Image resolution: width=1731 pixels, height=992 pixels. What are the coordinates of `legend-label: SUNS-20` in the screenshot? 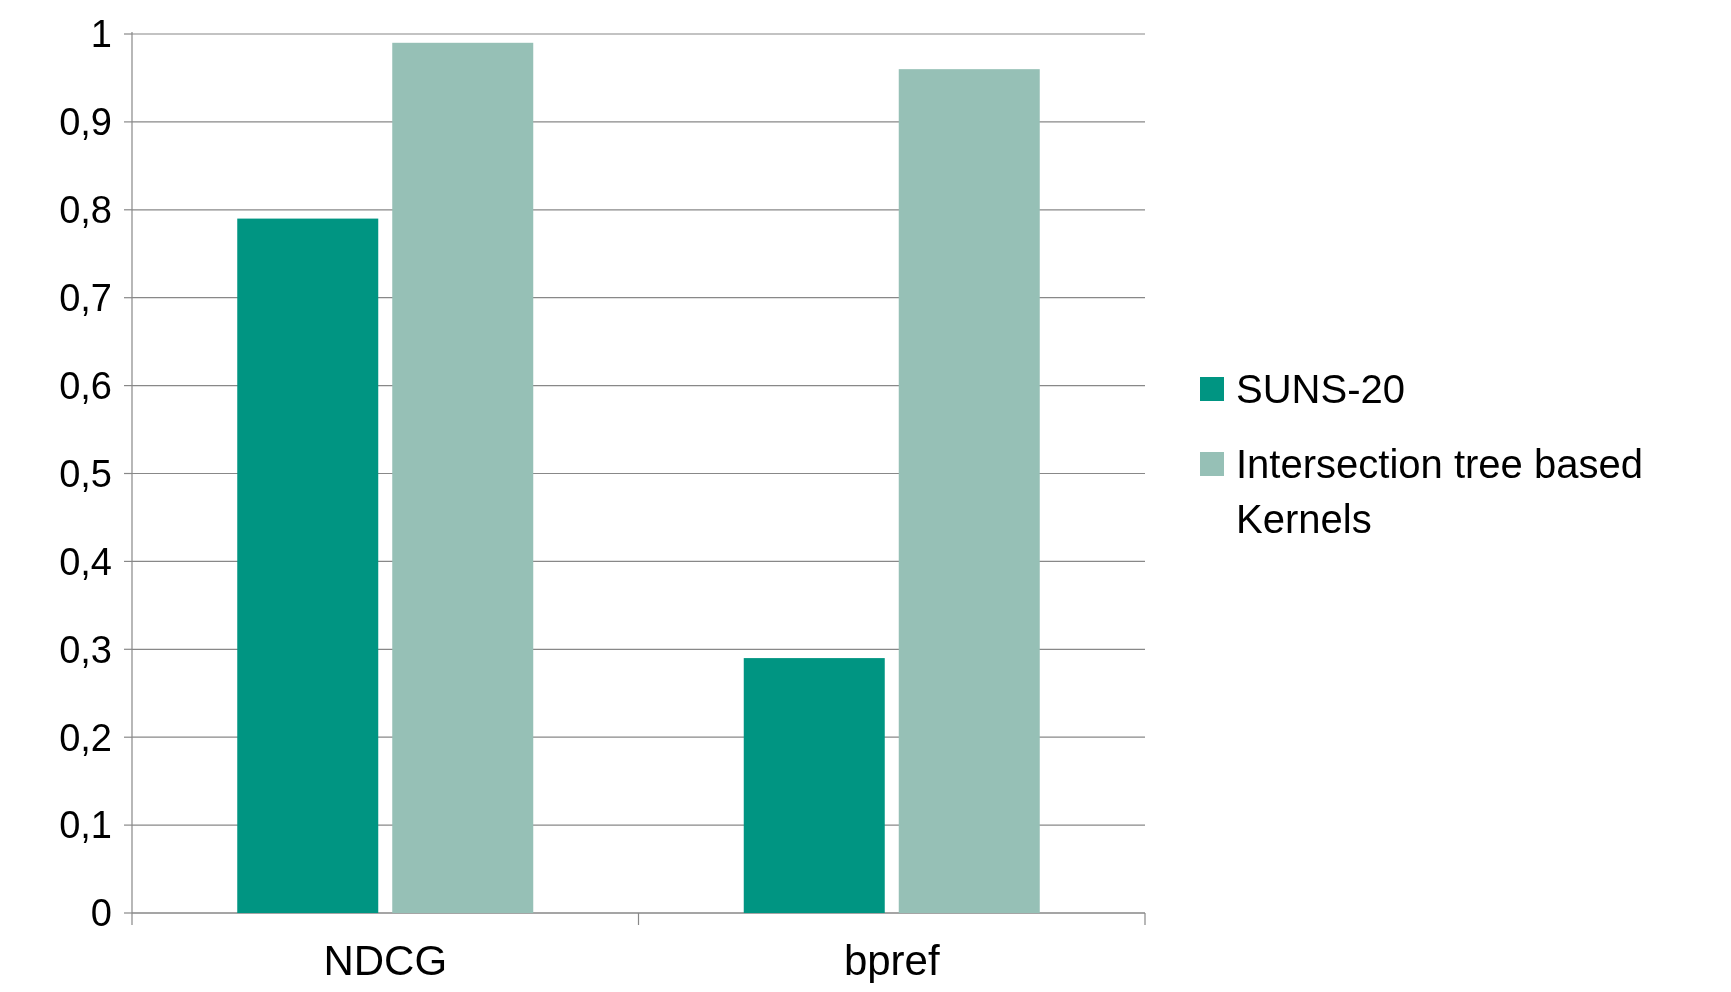 It's located at (1320, 389).